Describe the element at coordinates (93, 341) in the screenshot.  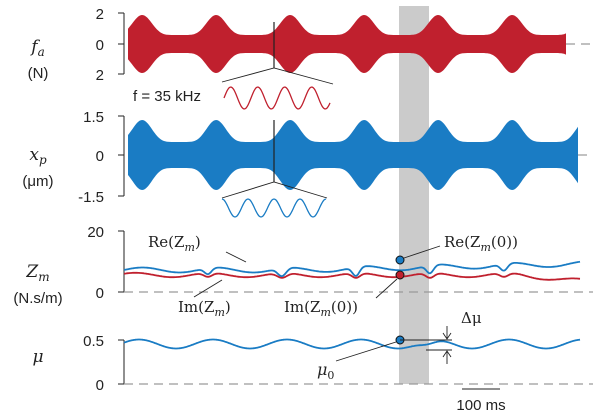
I see `mu-tick-label-top: 0.5` at that location.